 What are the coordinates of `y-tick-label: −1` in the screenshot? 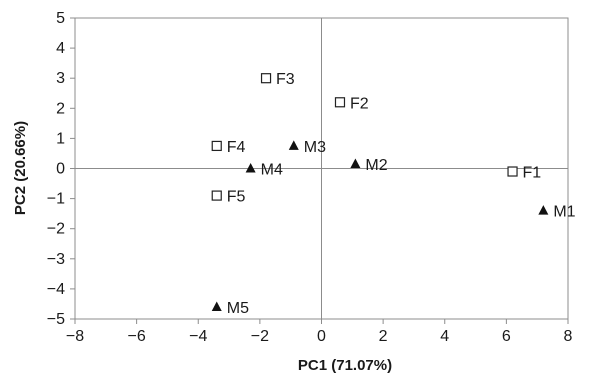 It's located at (56, 199).